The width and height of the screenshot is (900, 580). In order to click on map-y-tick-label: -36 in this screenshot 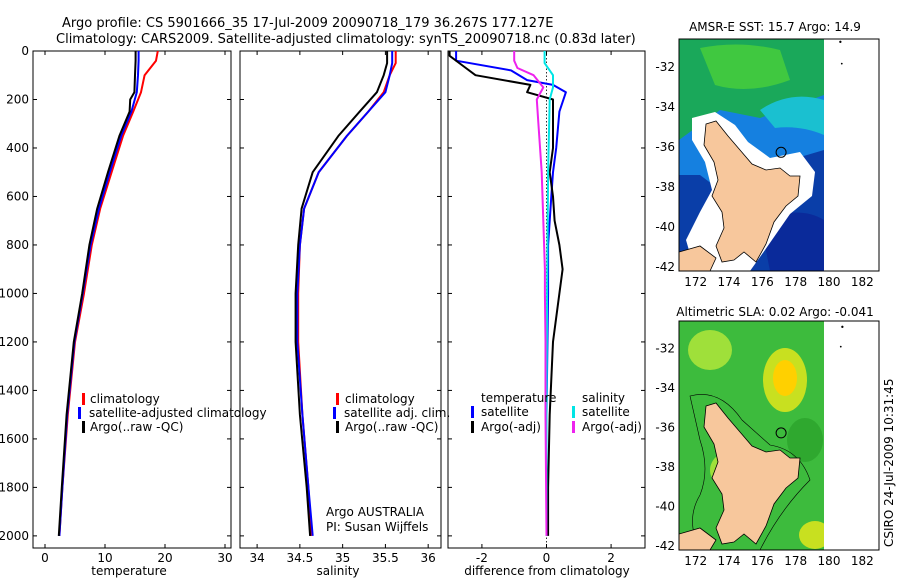, I will do `click(665, 147)`.